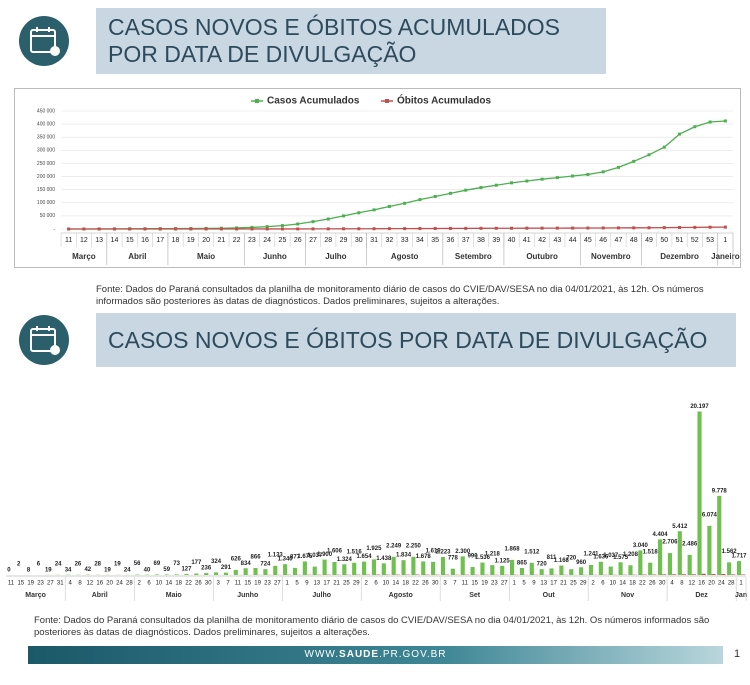 The width and height of the screenshot is (750, 685). Describe the element at coordinates (247, 595) in the screenshot. I see `month-label: Junho` at that location.